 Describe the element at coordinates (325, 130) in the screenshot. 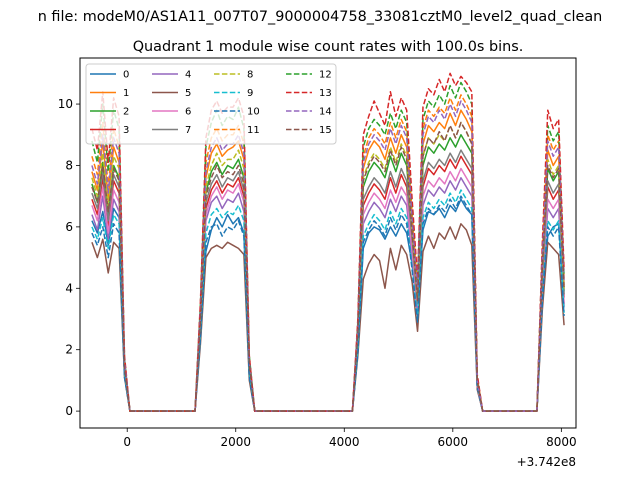

I see `legend-label-15: 15` at that location.